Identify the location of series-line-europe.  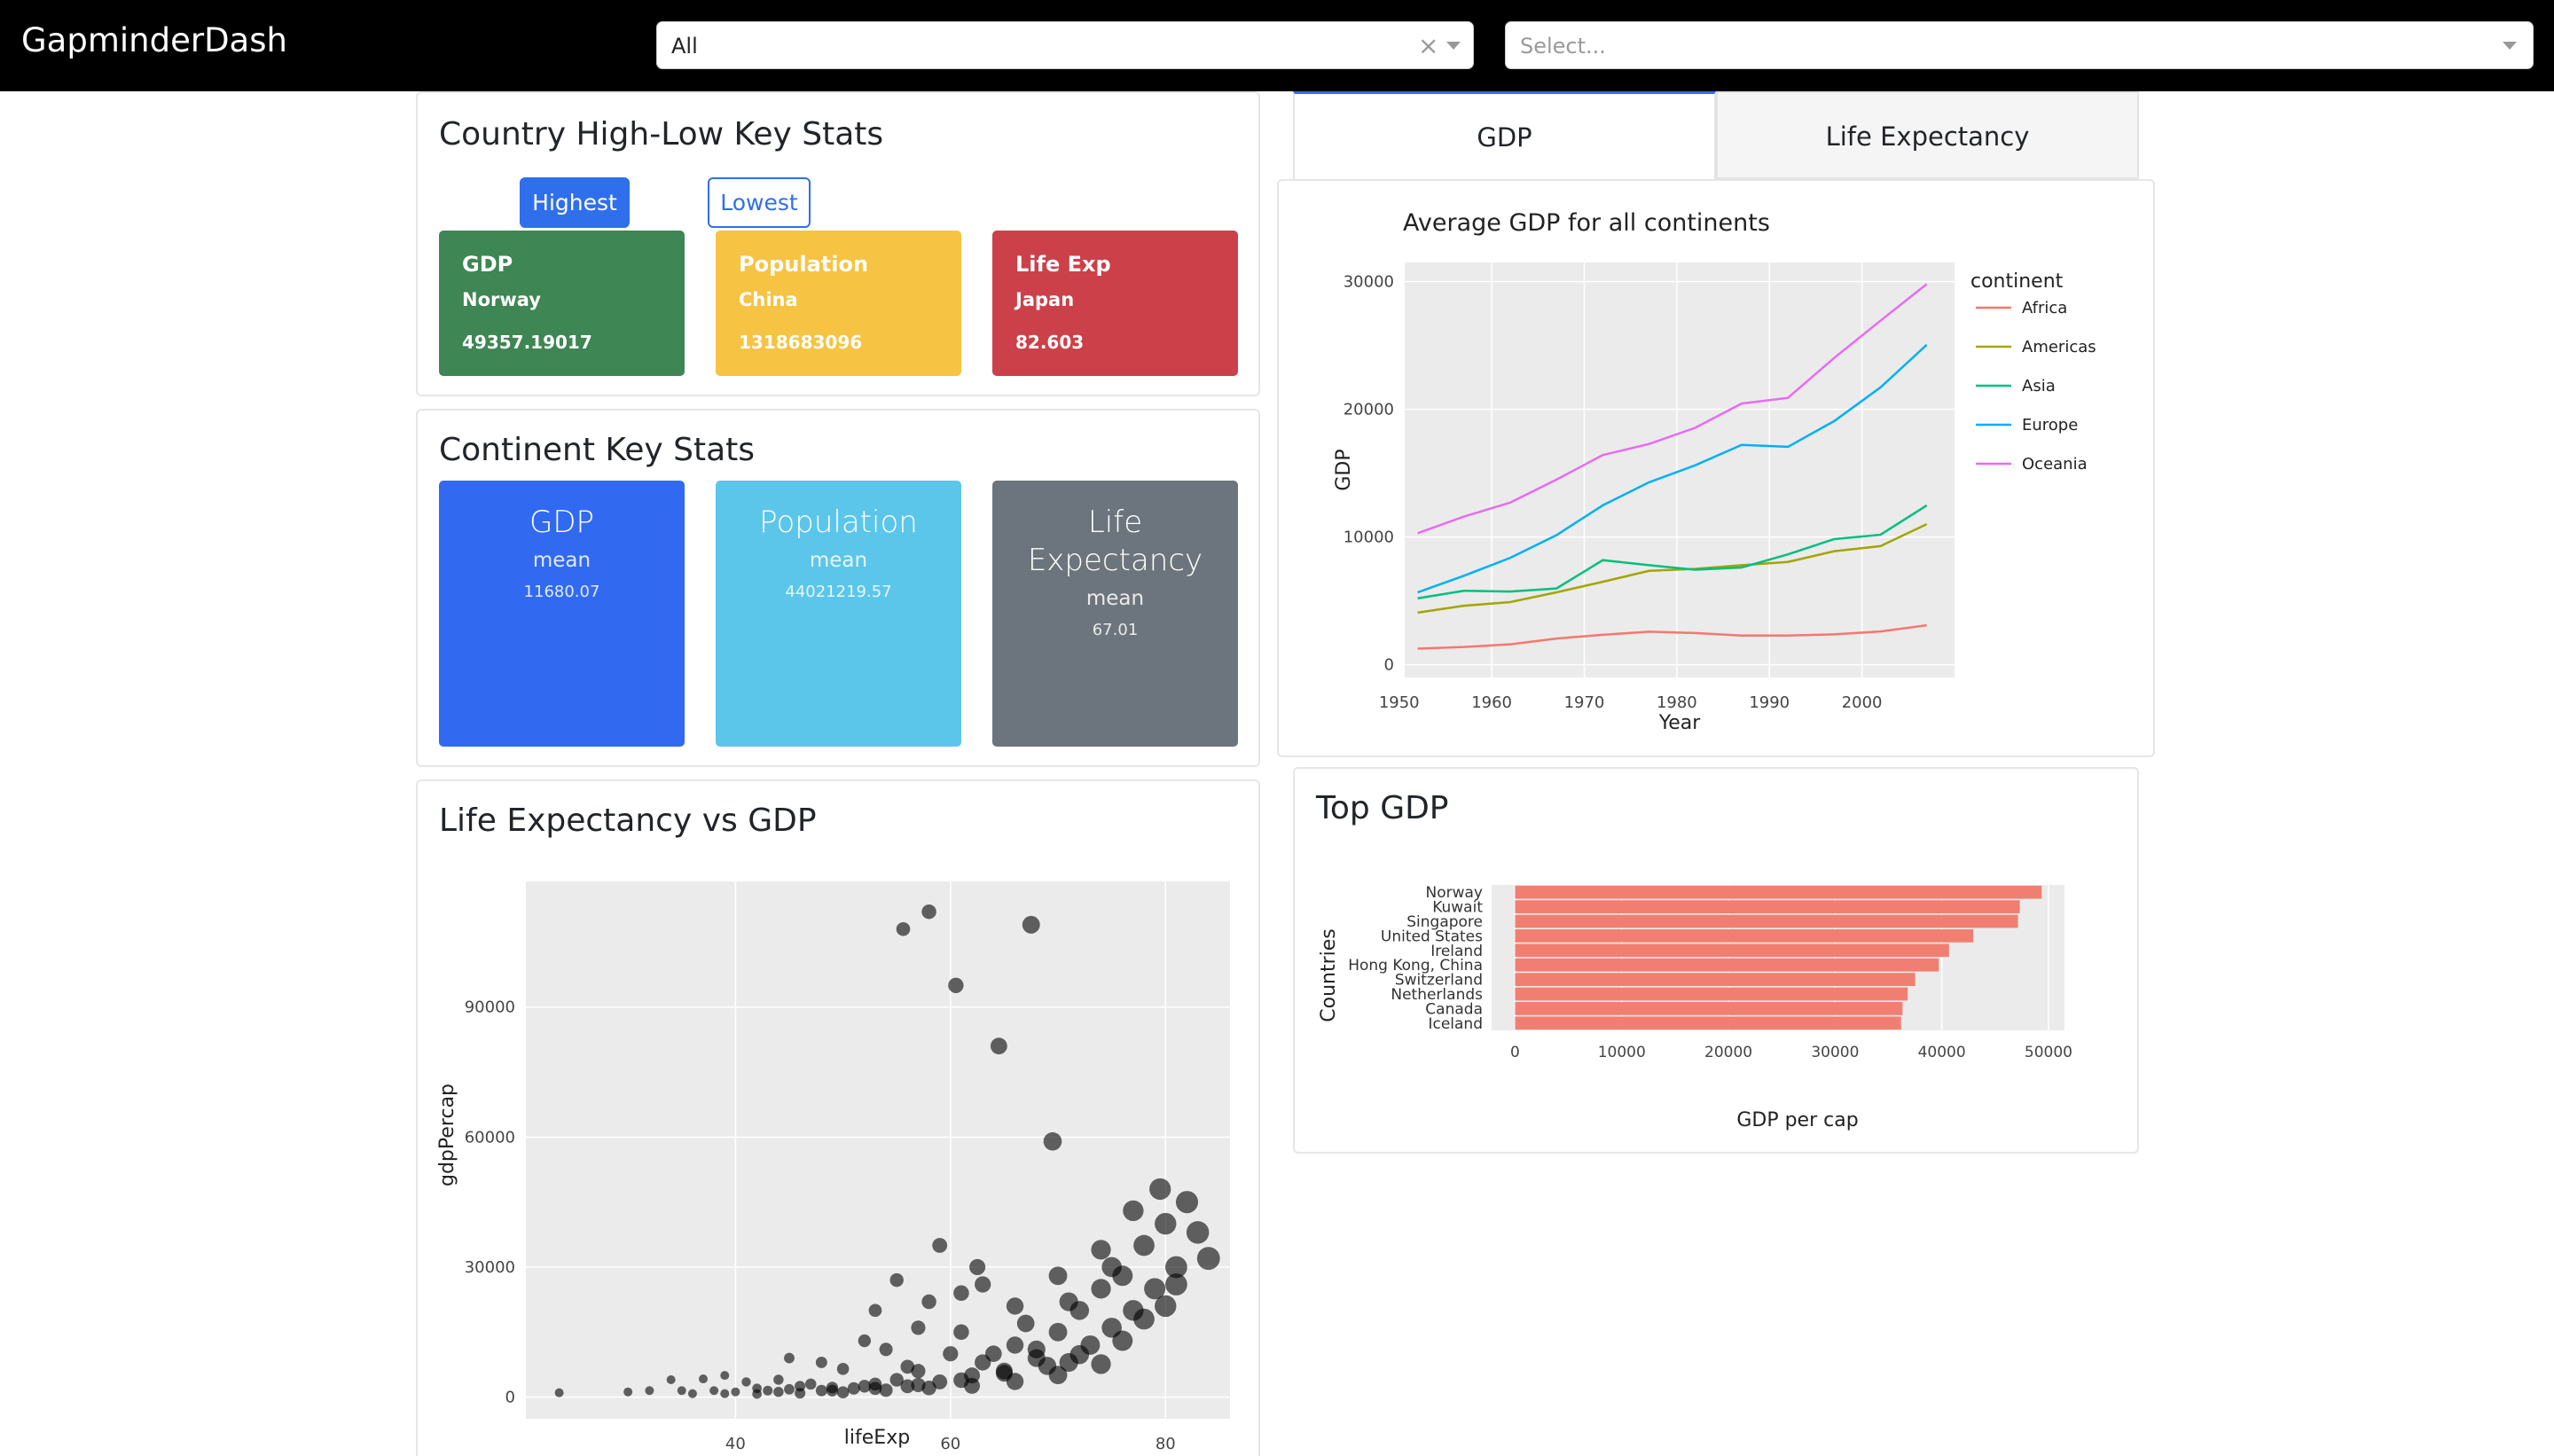
(1672, 468).